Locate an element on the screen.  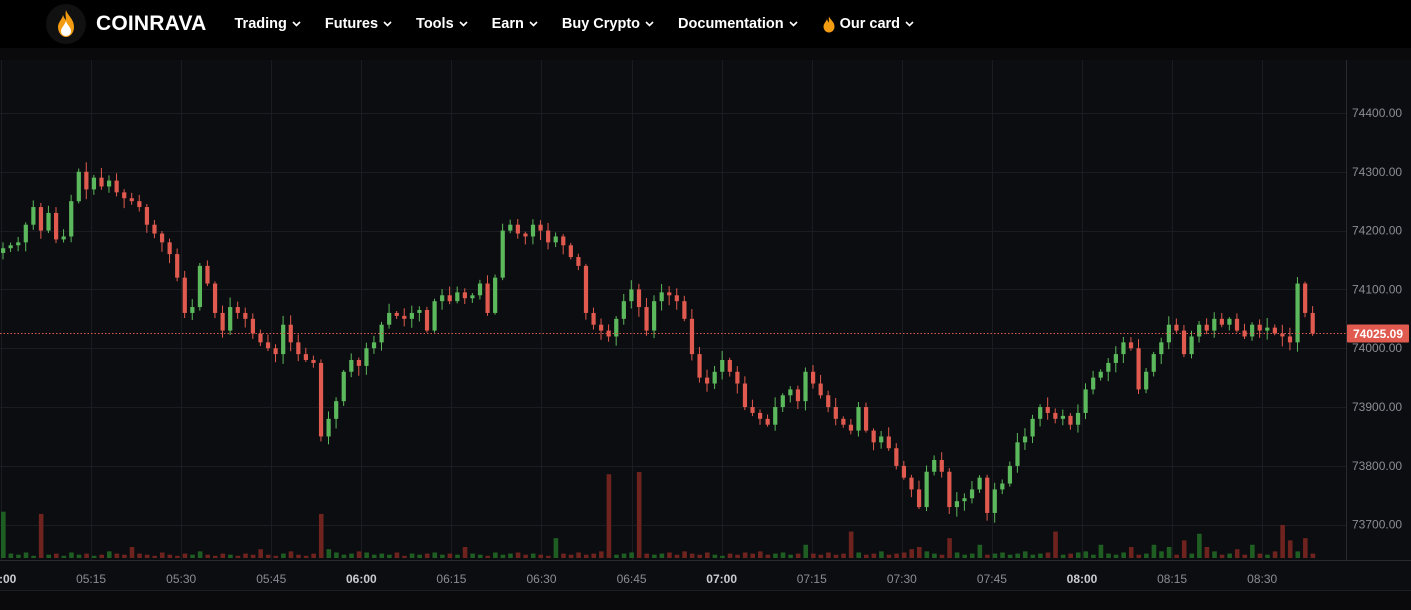
time-tick-label: 05:15 is located at coordinates (91, 579).